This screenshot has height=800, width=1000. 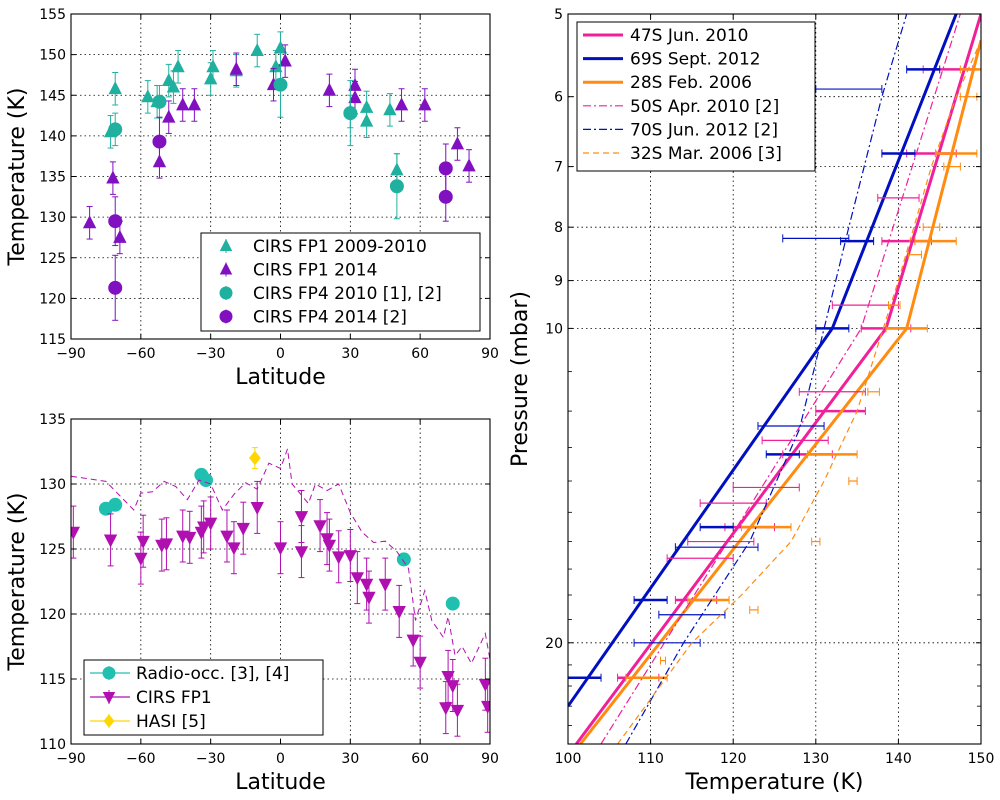 I want to click on legend-item: 47S Jun. 2010, so click(x=665, y=36).